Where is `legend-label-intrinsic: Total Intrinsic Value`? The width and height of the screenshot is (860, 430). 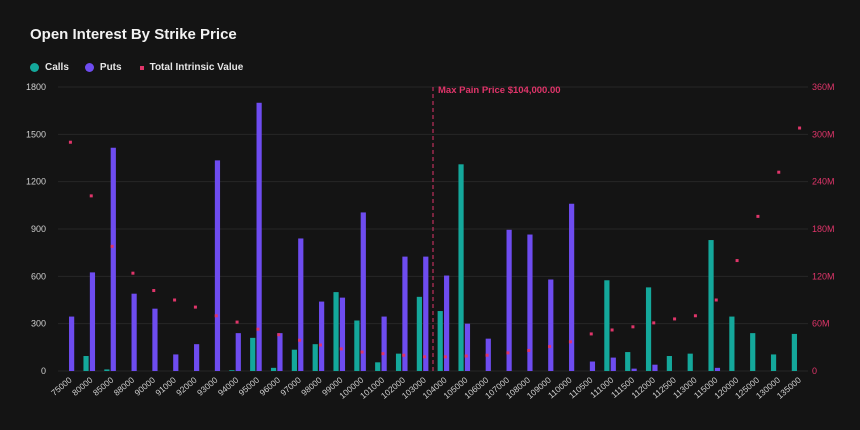
legend-label-intrinsic: Total Intrinsic Value is located at coordinates (196, 67).